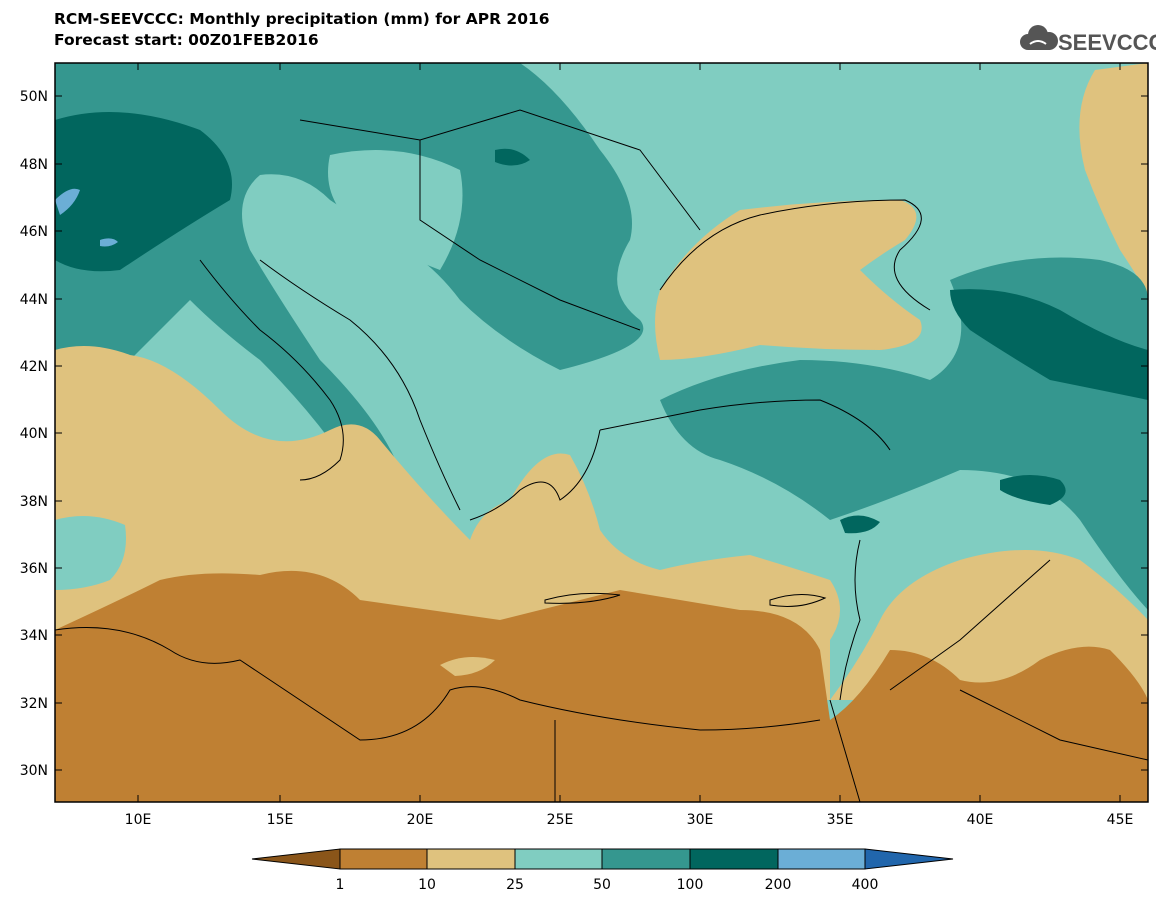 The width and height of the screenshot is (1165, 907). I want to click on lon-label: 35E, so click(840, 820).